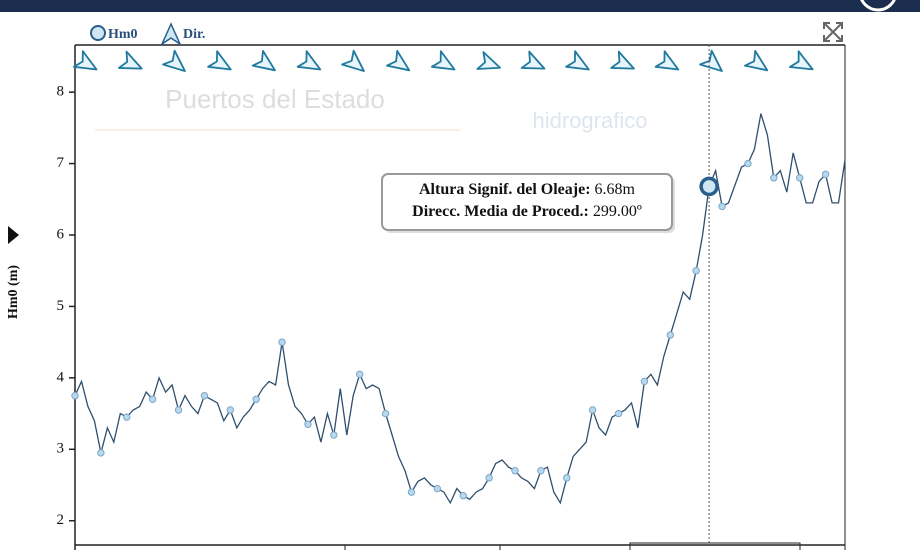 The image size is (920, 555). I want to click on top-bar, so click(460, 6).